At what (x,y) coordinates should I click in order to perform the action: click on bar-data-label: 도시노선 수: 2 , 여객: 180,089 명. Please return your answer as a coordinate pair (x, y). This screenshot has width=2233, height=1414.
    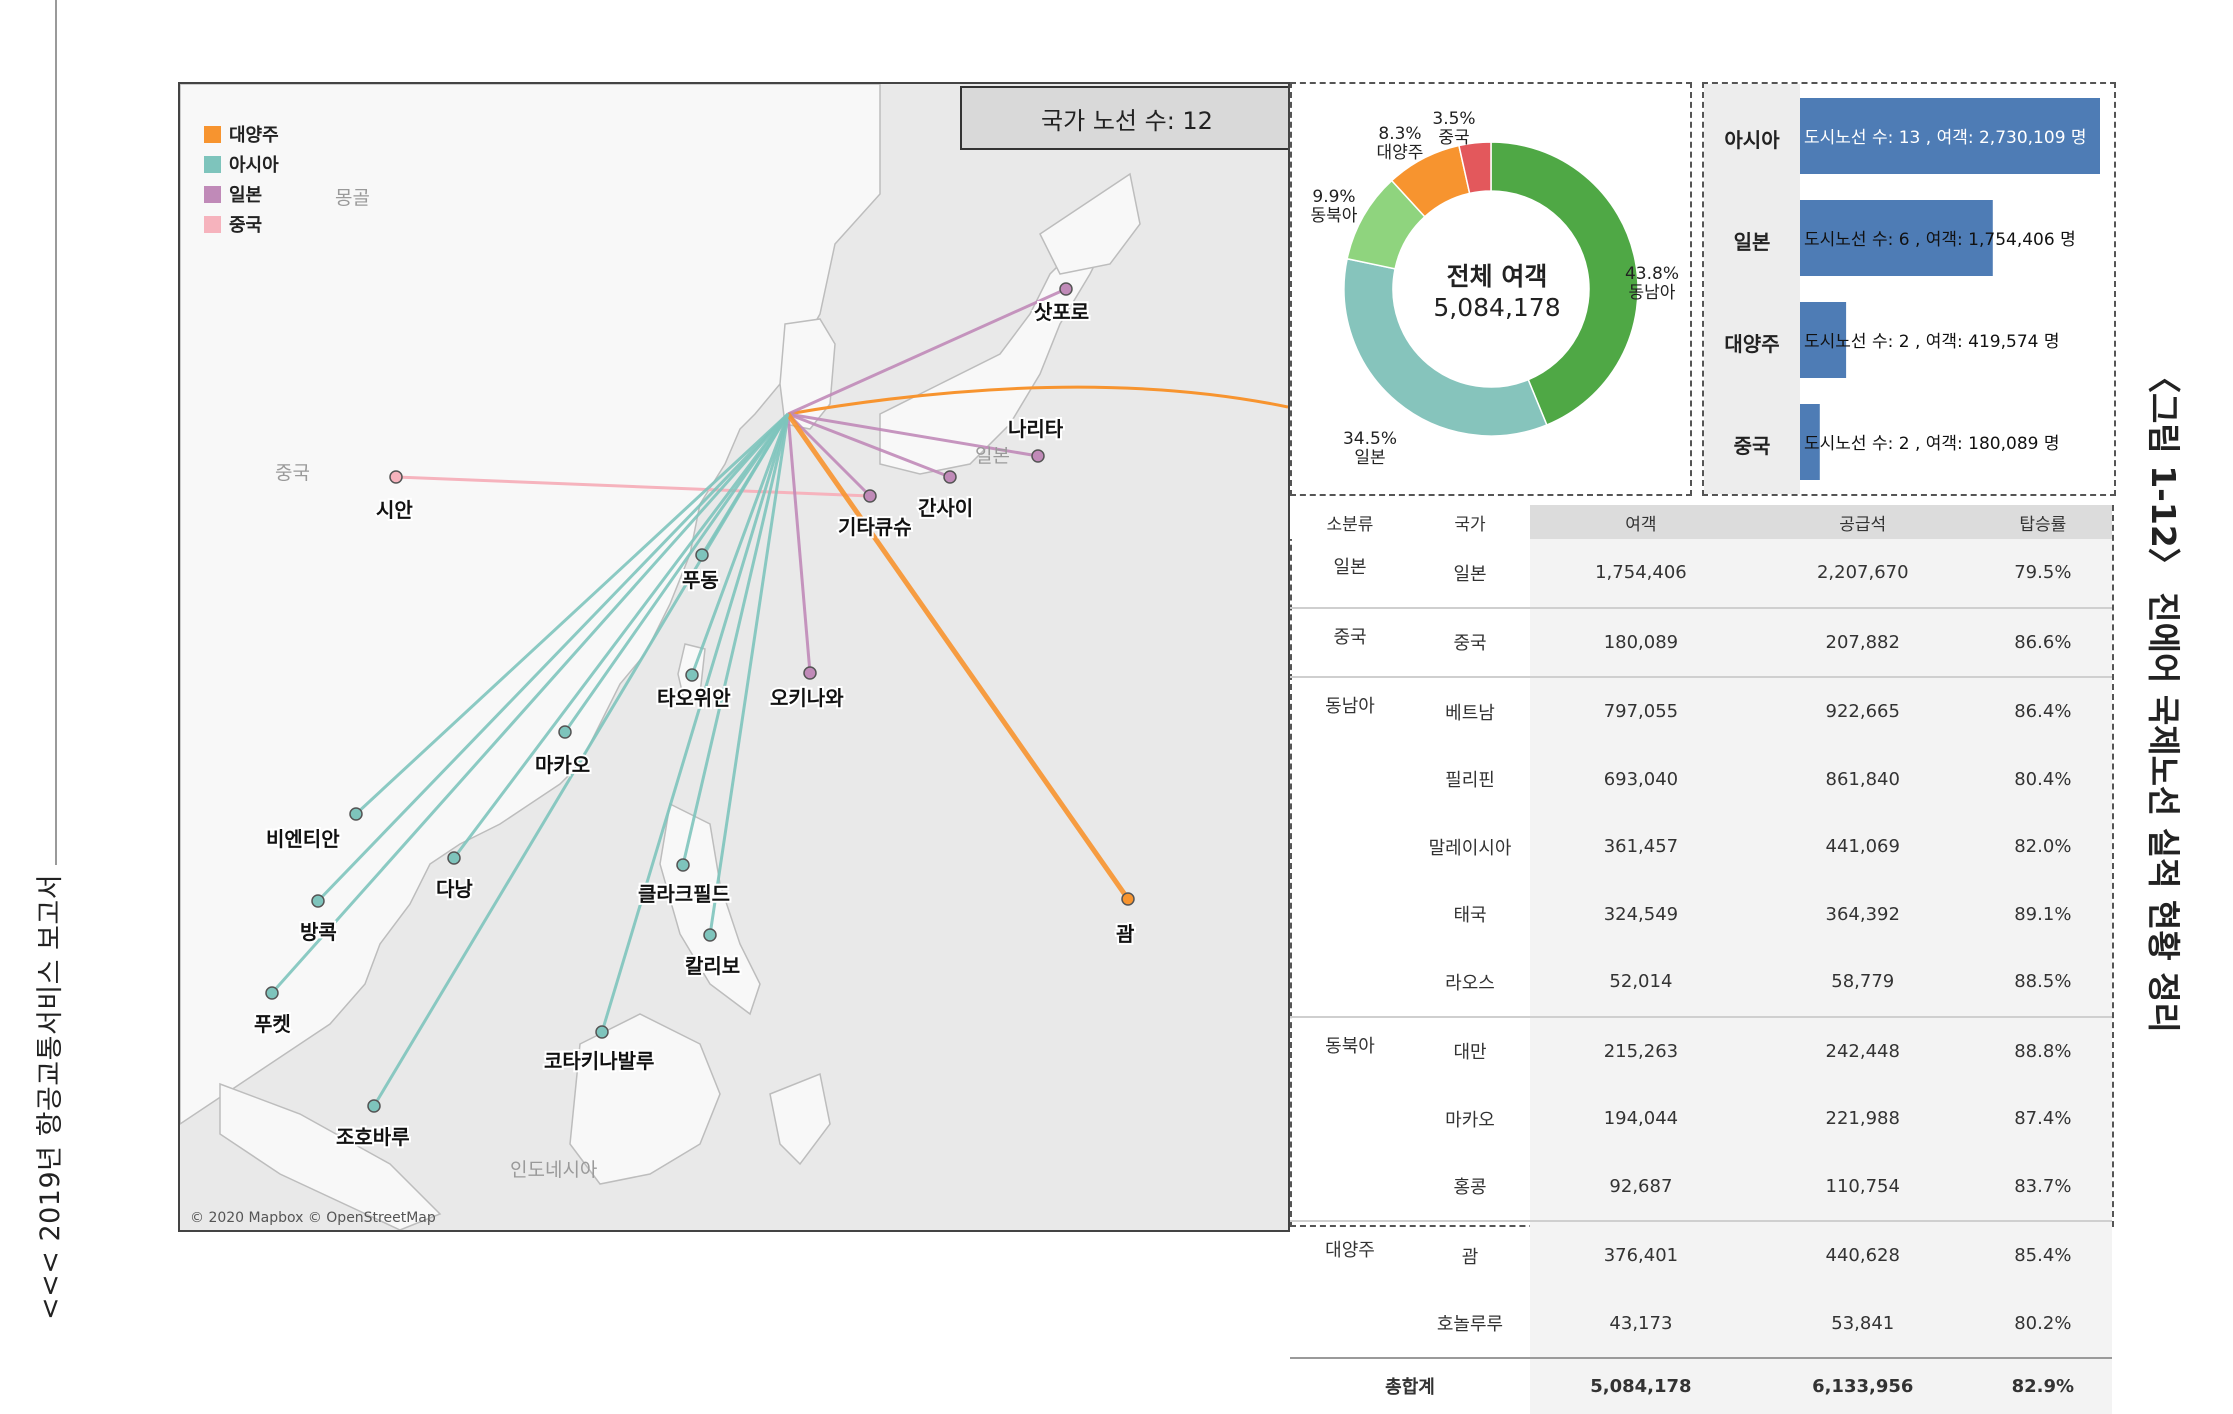
    Looking at the image, I should click on (1932, 444).